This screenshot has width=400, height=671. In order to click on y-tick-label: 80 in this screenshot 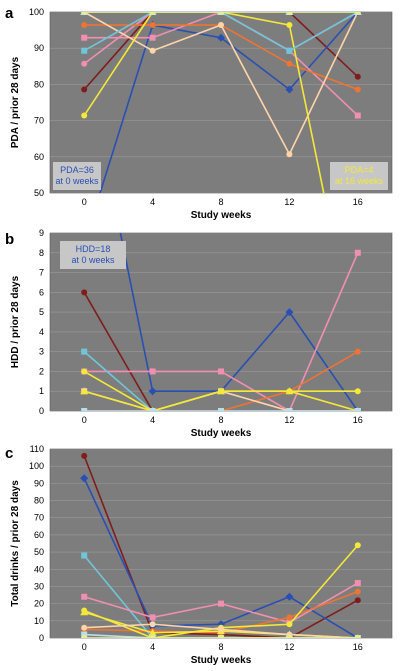, I will do `click(39, 84)`.